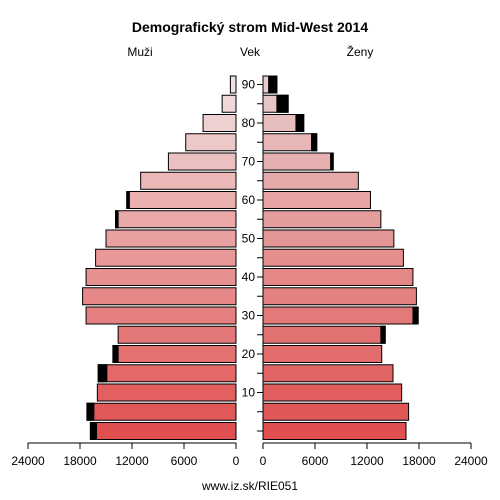  I want to click on female-label: Ženy, so click(360, 51).